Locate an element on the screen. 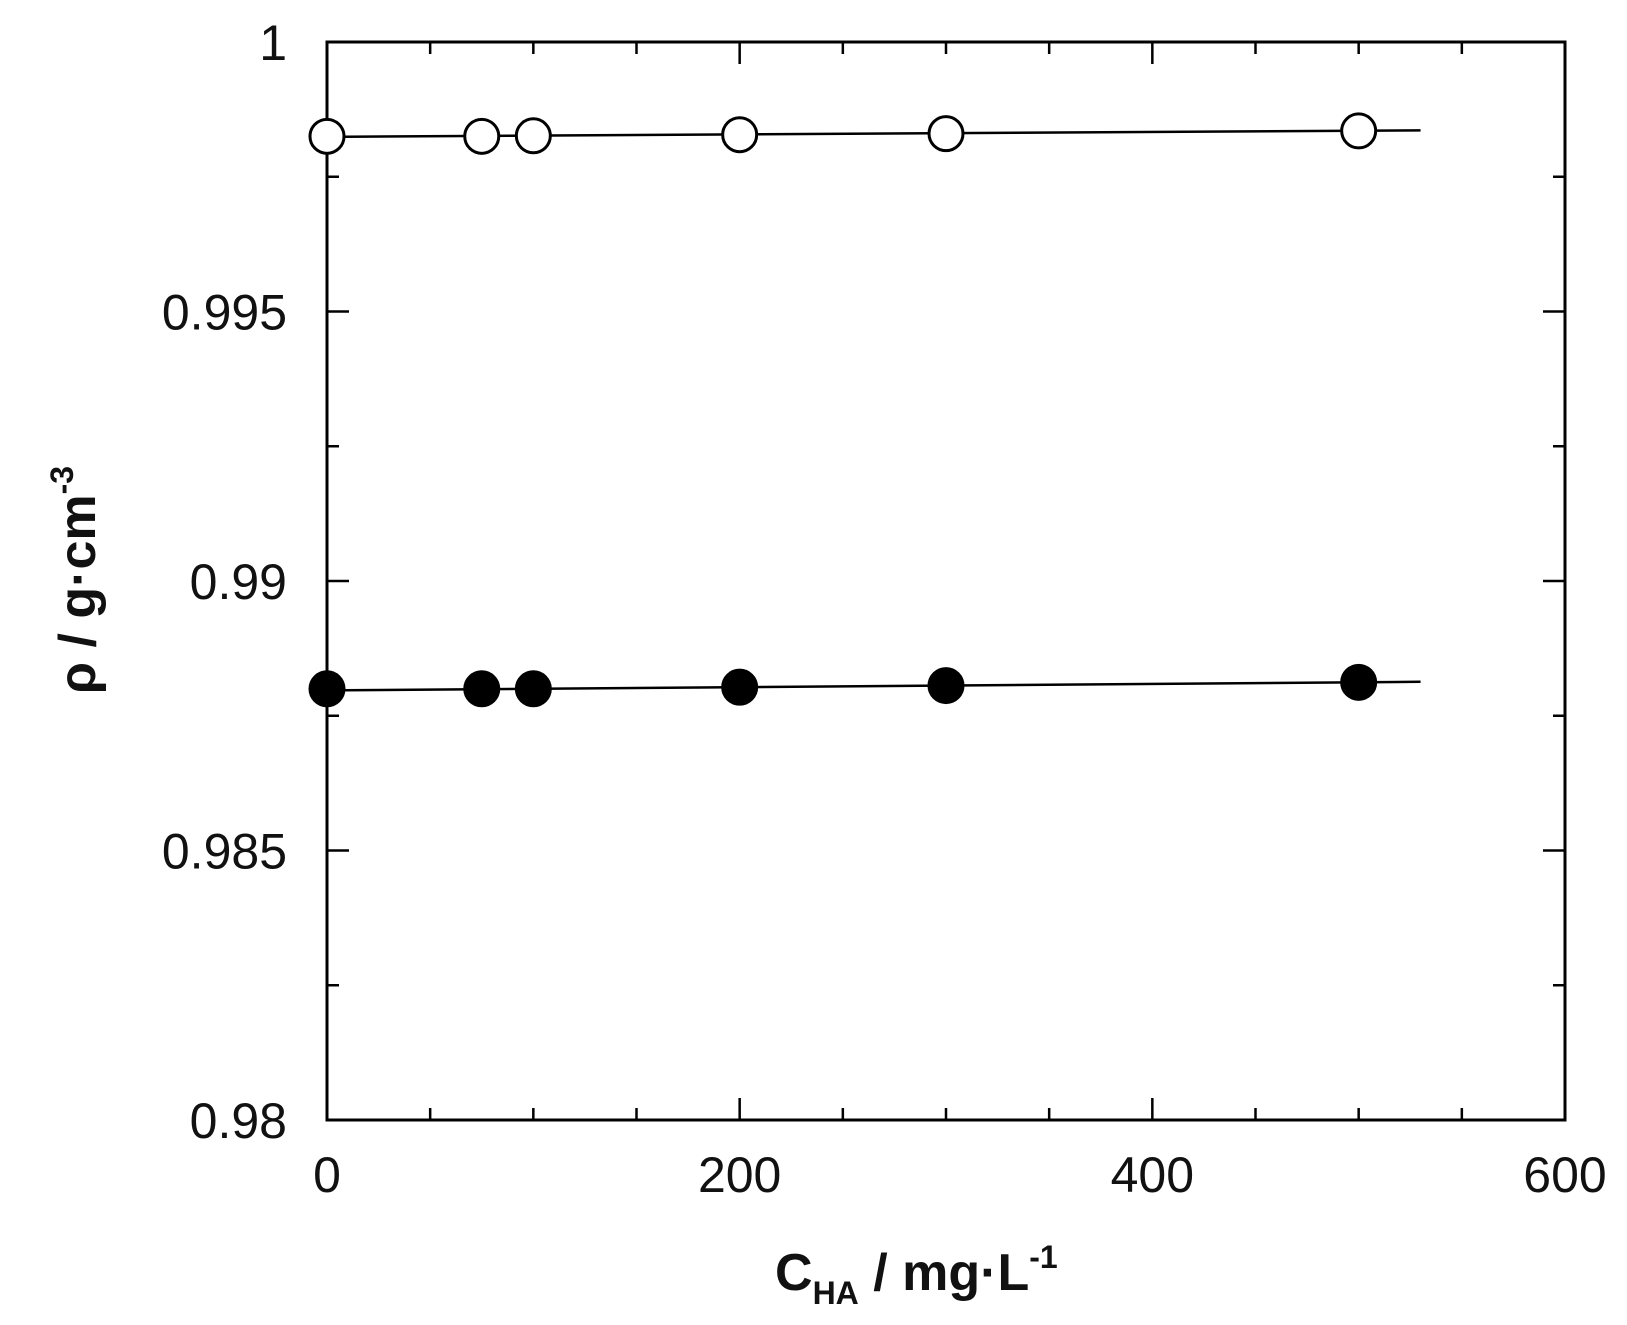 This screenshot has width=1627, height=1325. y-tick-label: 0.995 is located at coordinates (224, 313).